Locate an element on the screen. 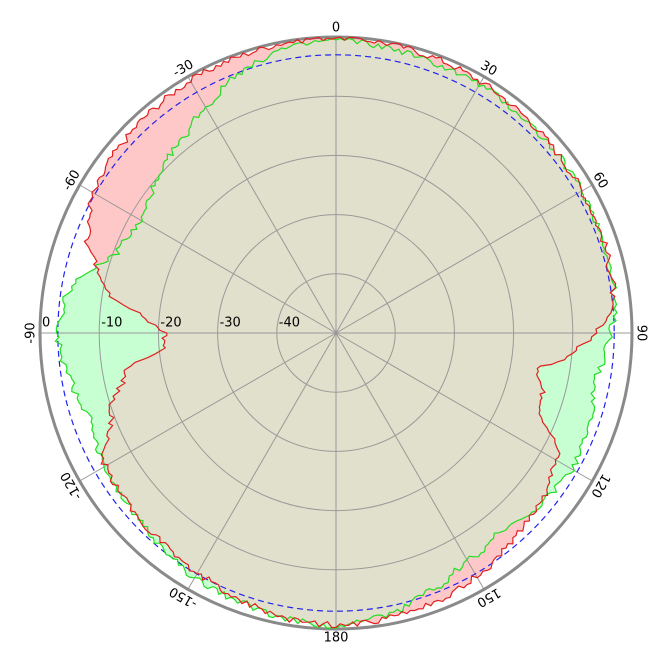 The width and height of the screenshot is (664, 670). angle-label-30: 30 is located at coordinates (489, 68).